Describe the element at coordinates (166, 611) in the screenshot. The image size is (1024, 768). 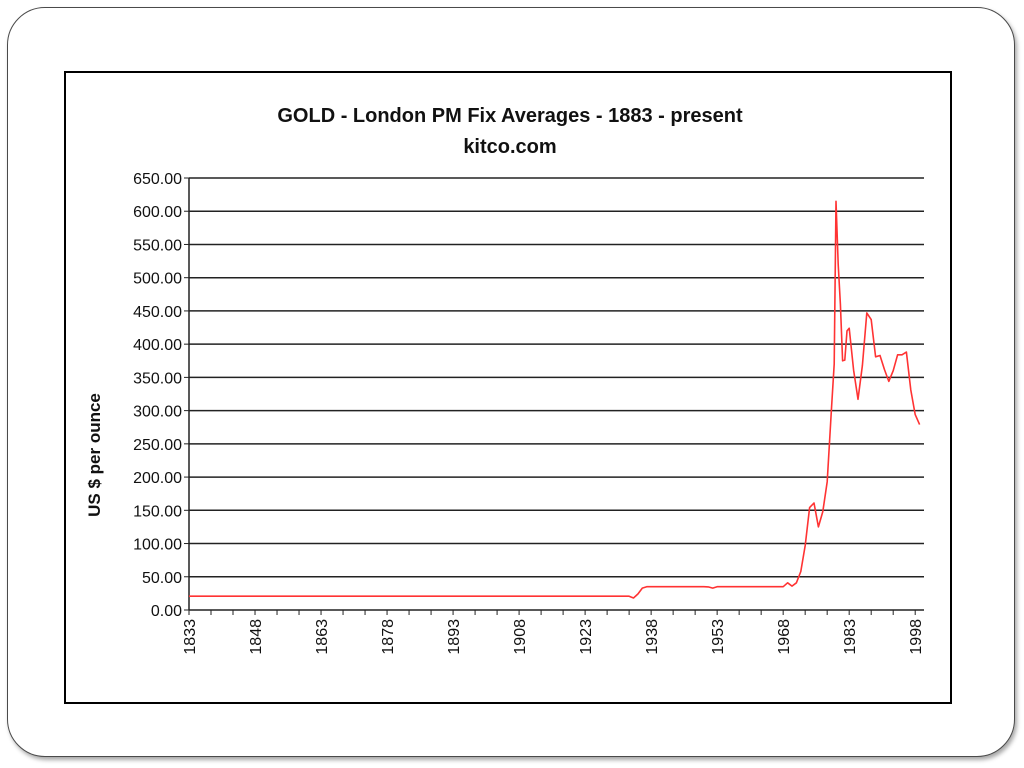
I see `y-tick-label: 0.00` at that location.